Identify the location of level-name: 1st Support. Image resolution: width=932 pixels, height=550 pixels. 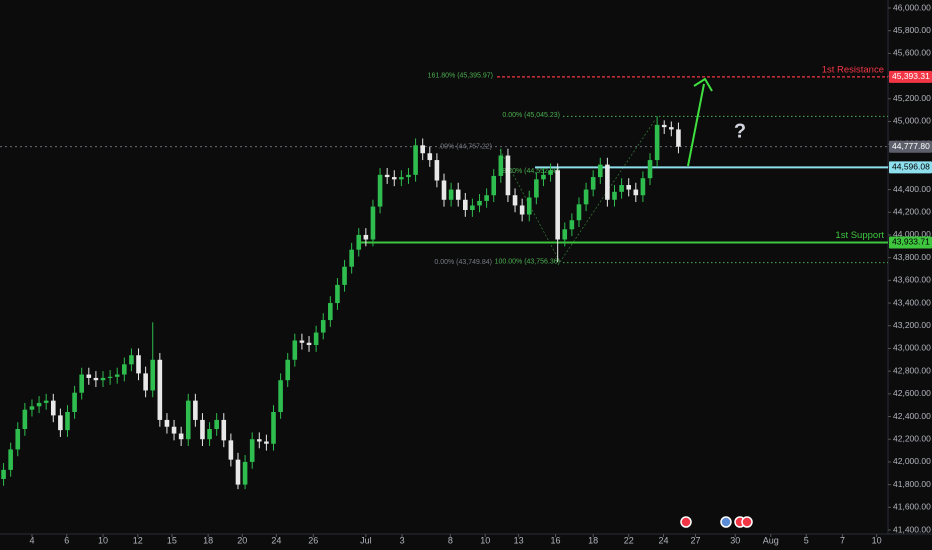
(859, 235).